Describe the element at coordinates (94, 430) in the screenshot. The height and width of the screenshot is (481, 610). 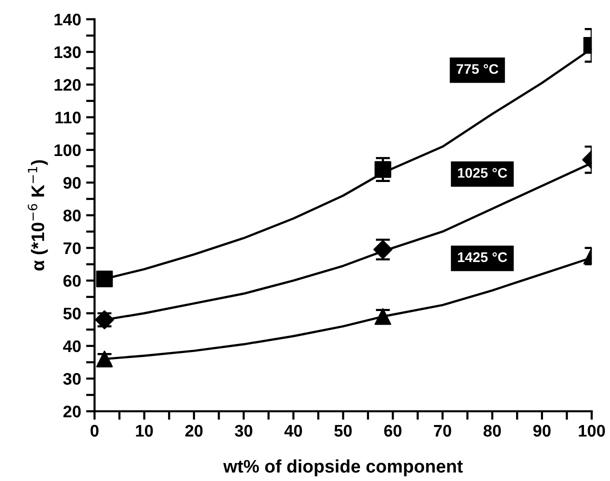
I see `x-tick-label: 0` at that location.